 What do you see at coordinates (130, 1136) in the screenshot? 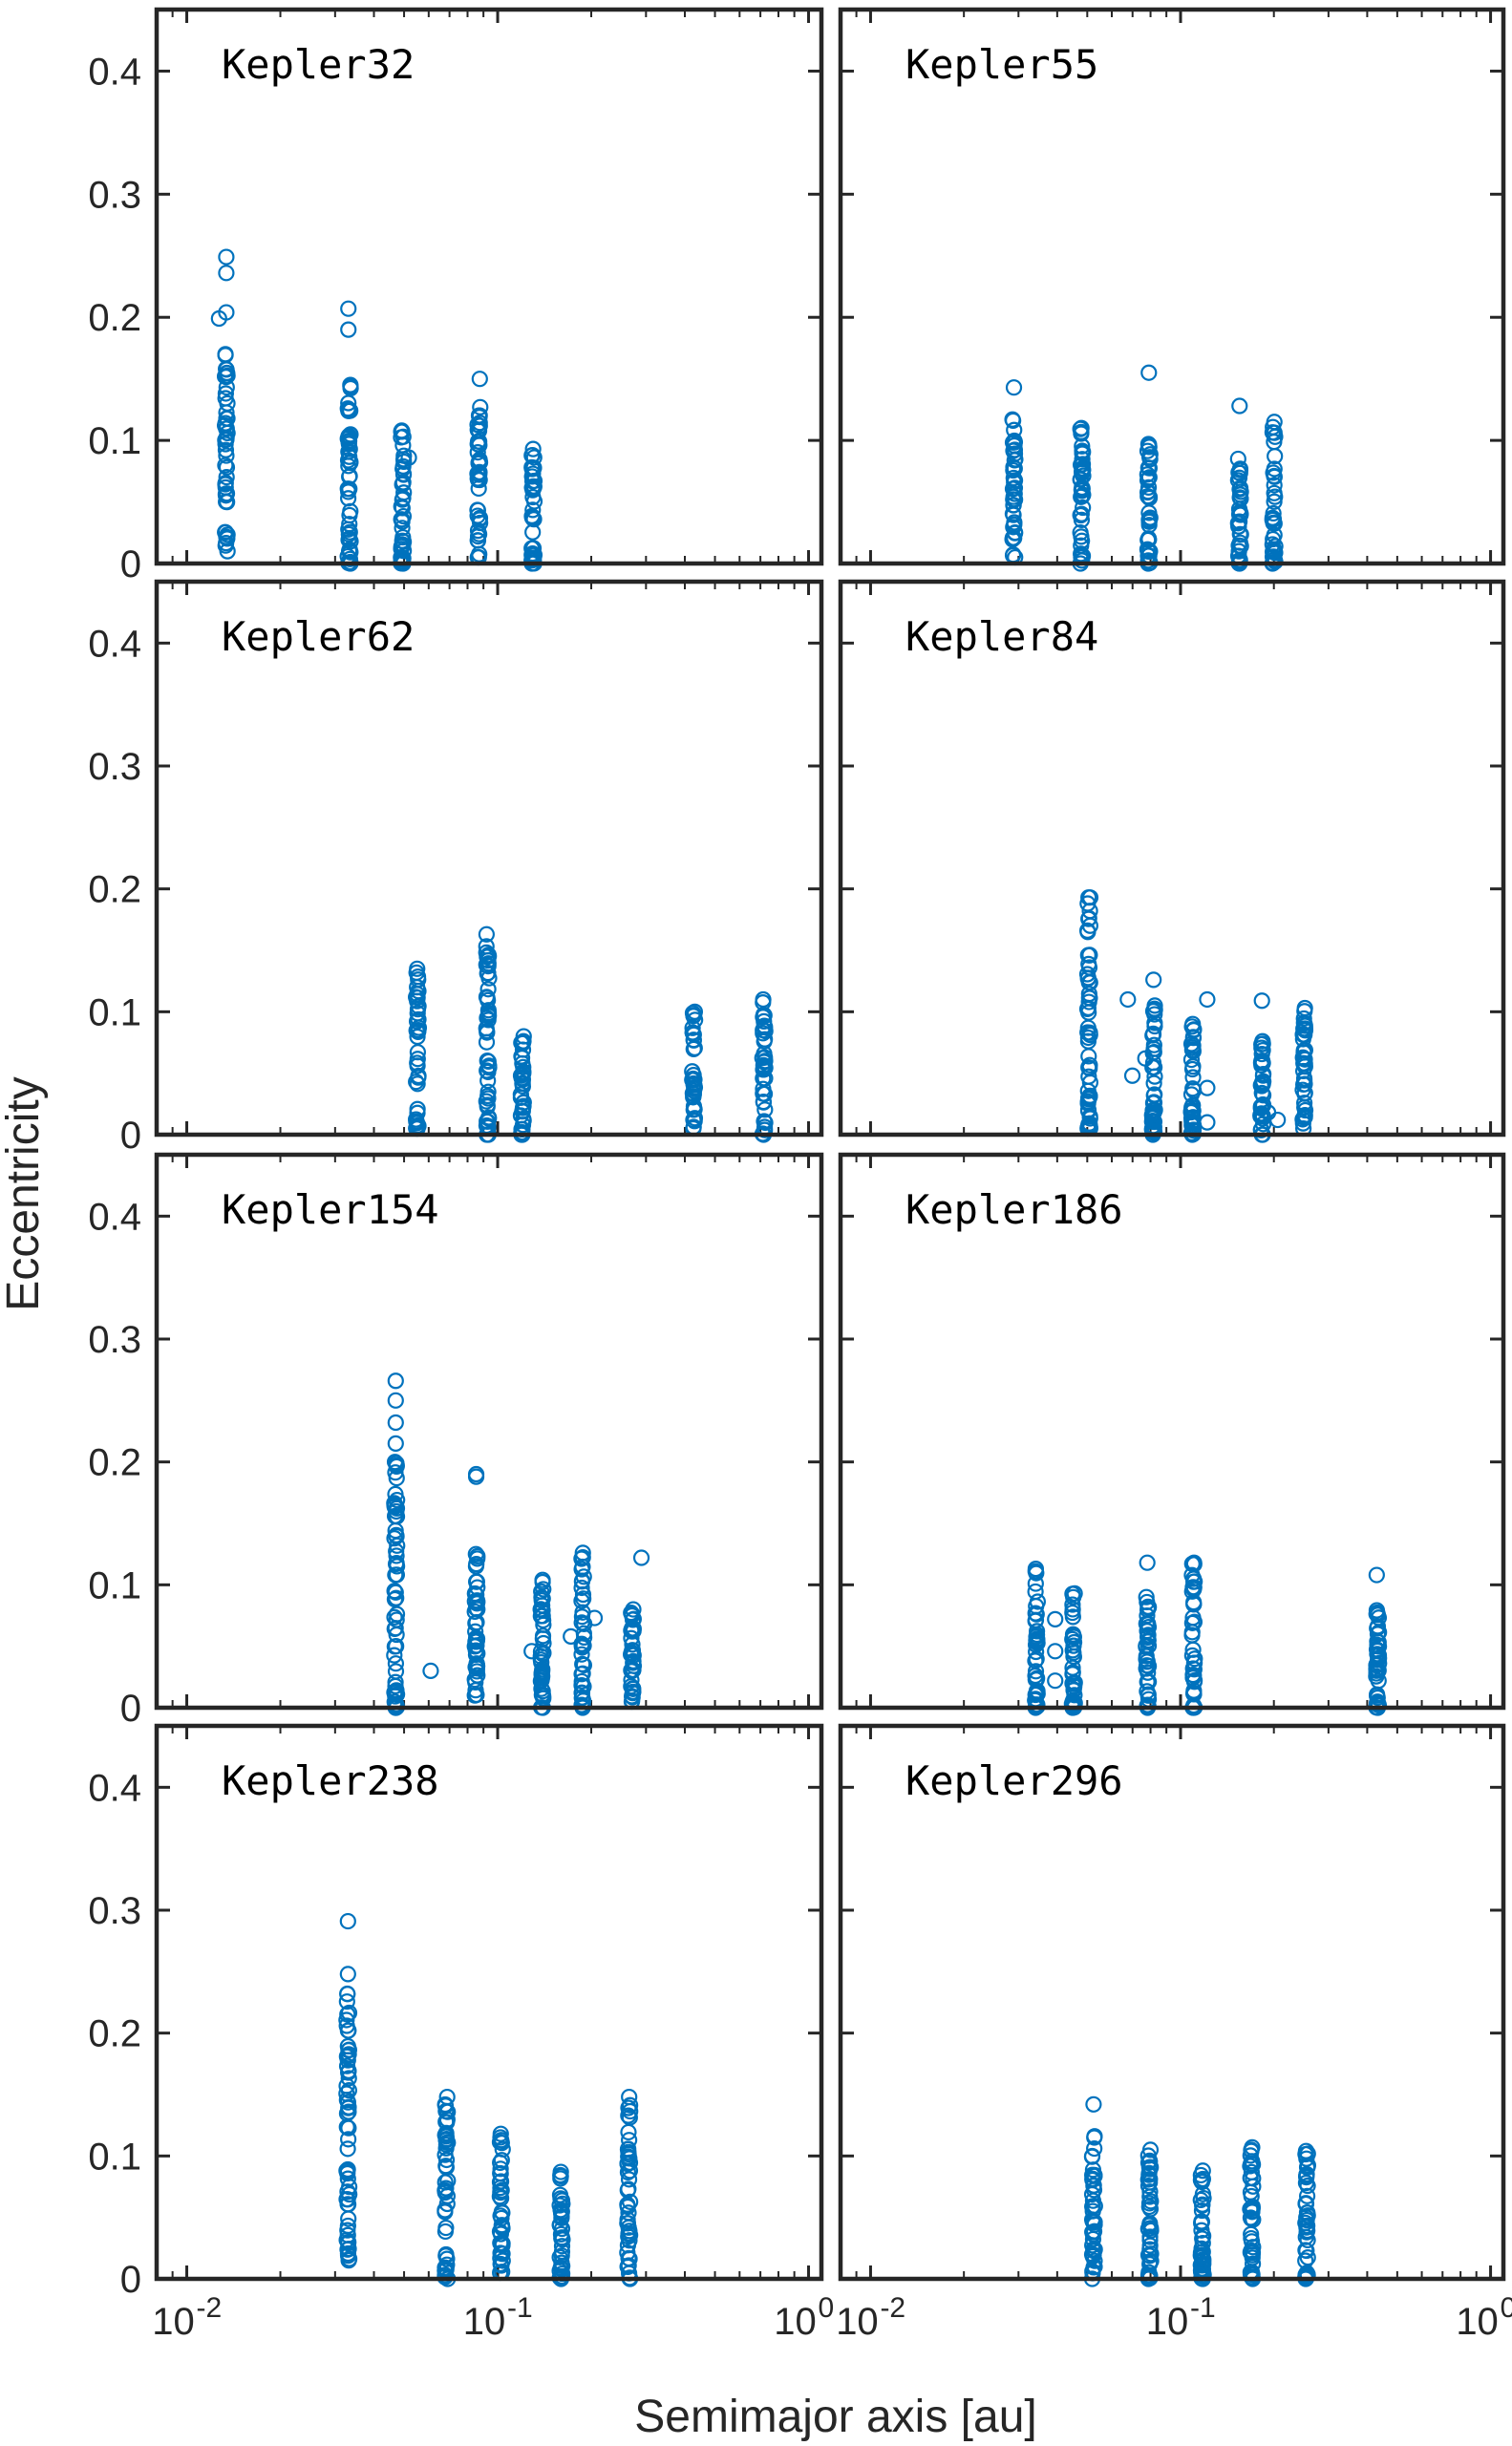
I see `y-tick-label: 0` at bounding box center [130, 1136].